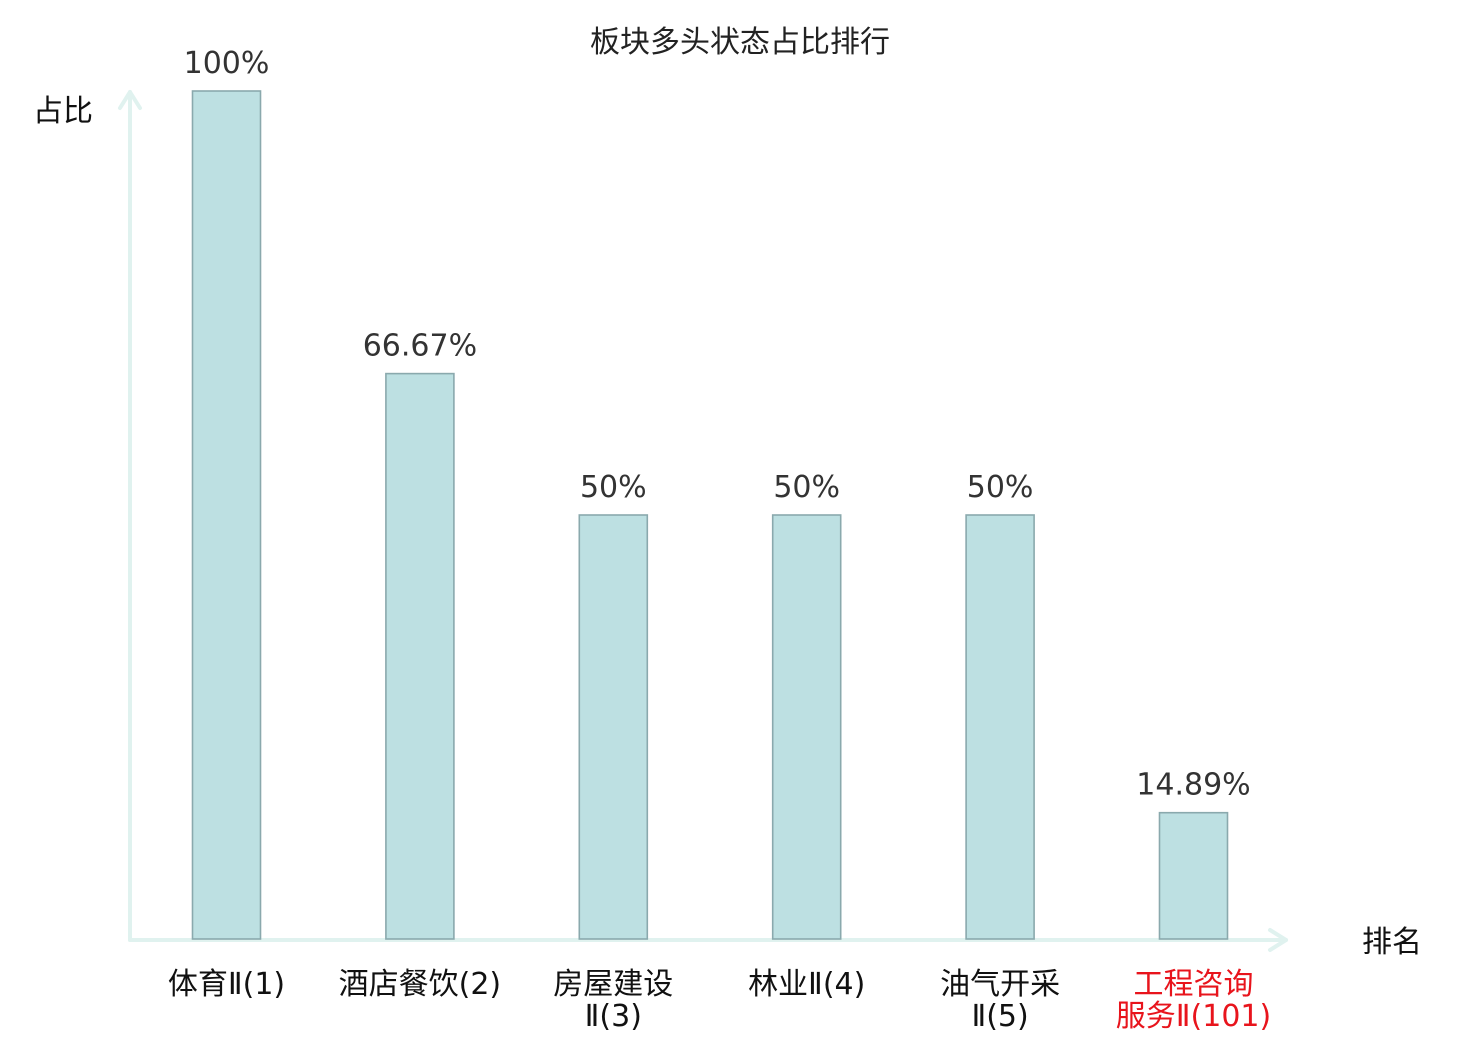 Image resolution: width=1480 pixels, height=1040 pixels. What do you see at coordinates (1392, 942) in the screenshot?
I see `x-axis-label: 排名` at bounding box center [1392, 942].